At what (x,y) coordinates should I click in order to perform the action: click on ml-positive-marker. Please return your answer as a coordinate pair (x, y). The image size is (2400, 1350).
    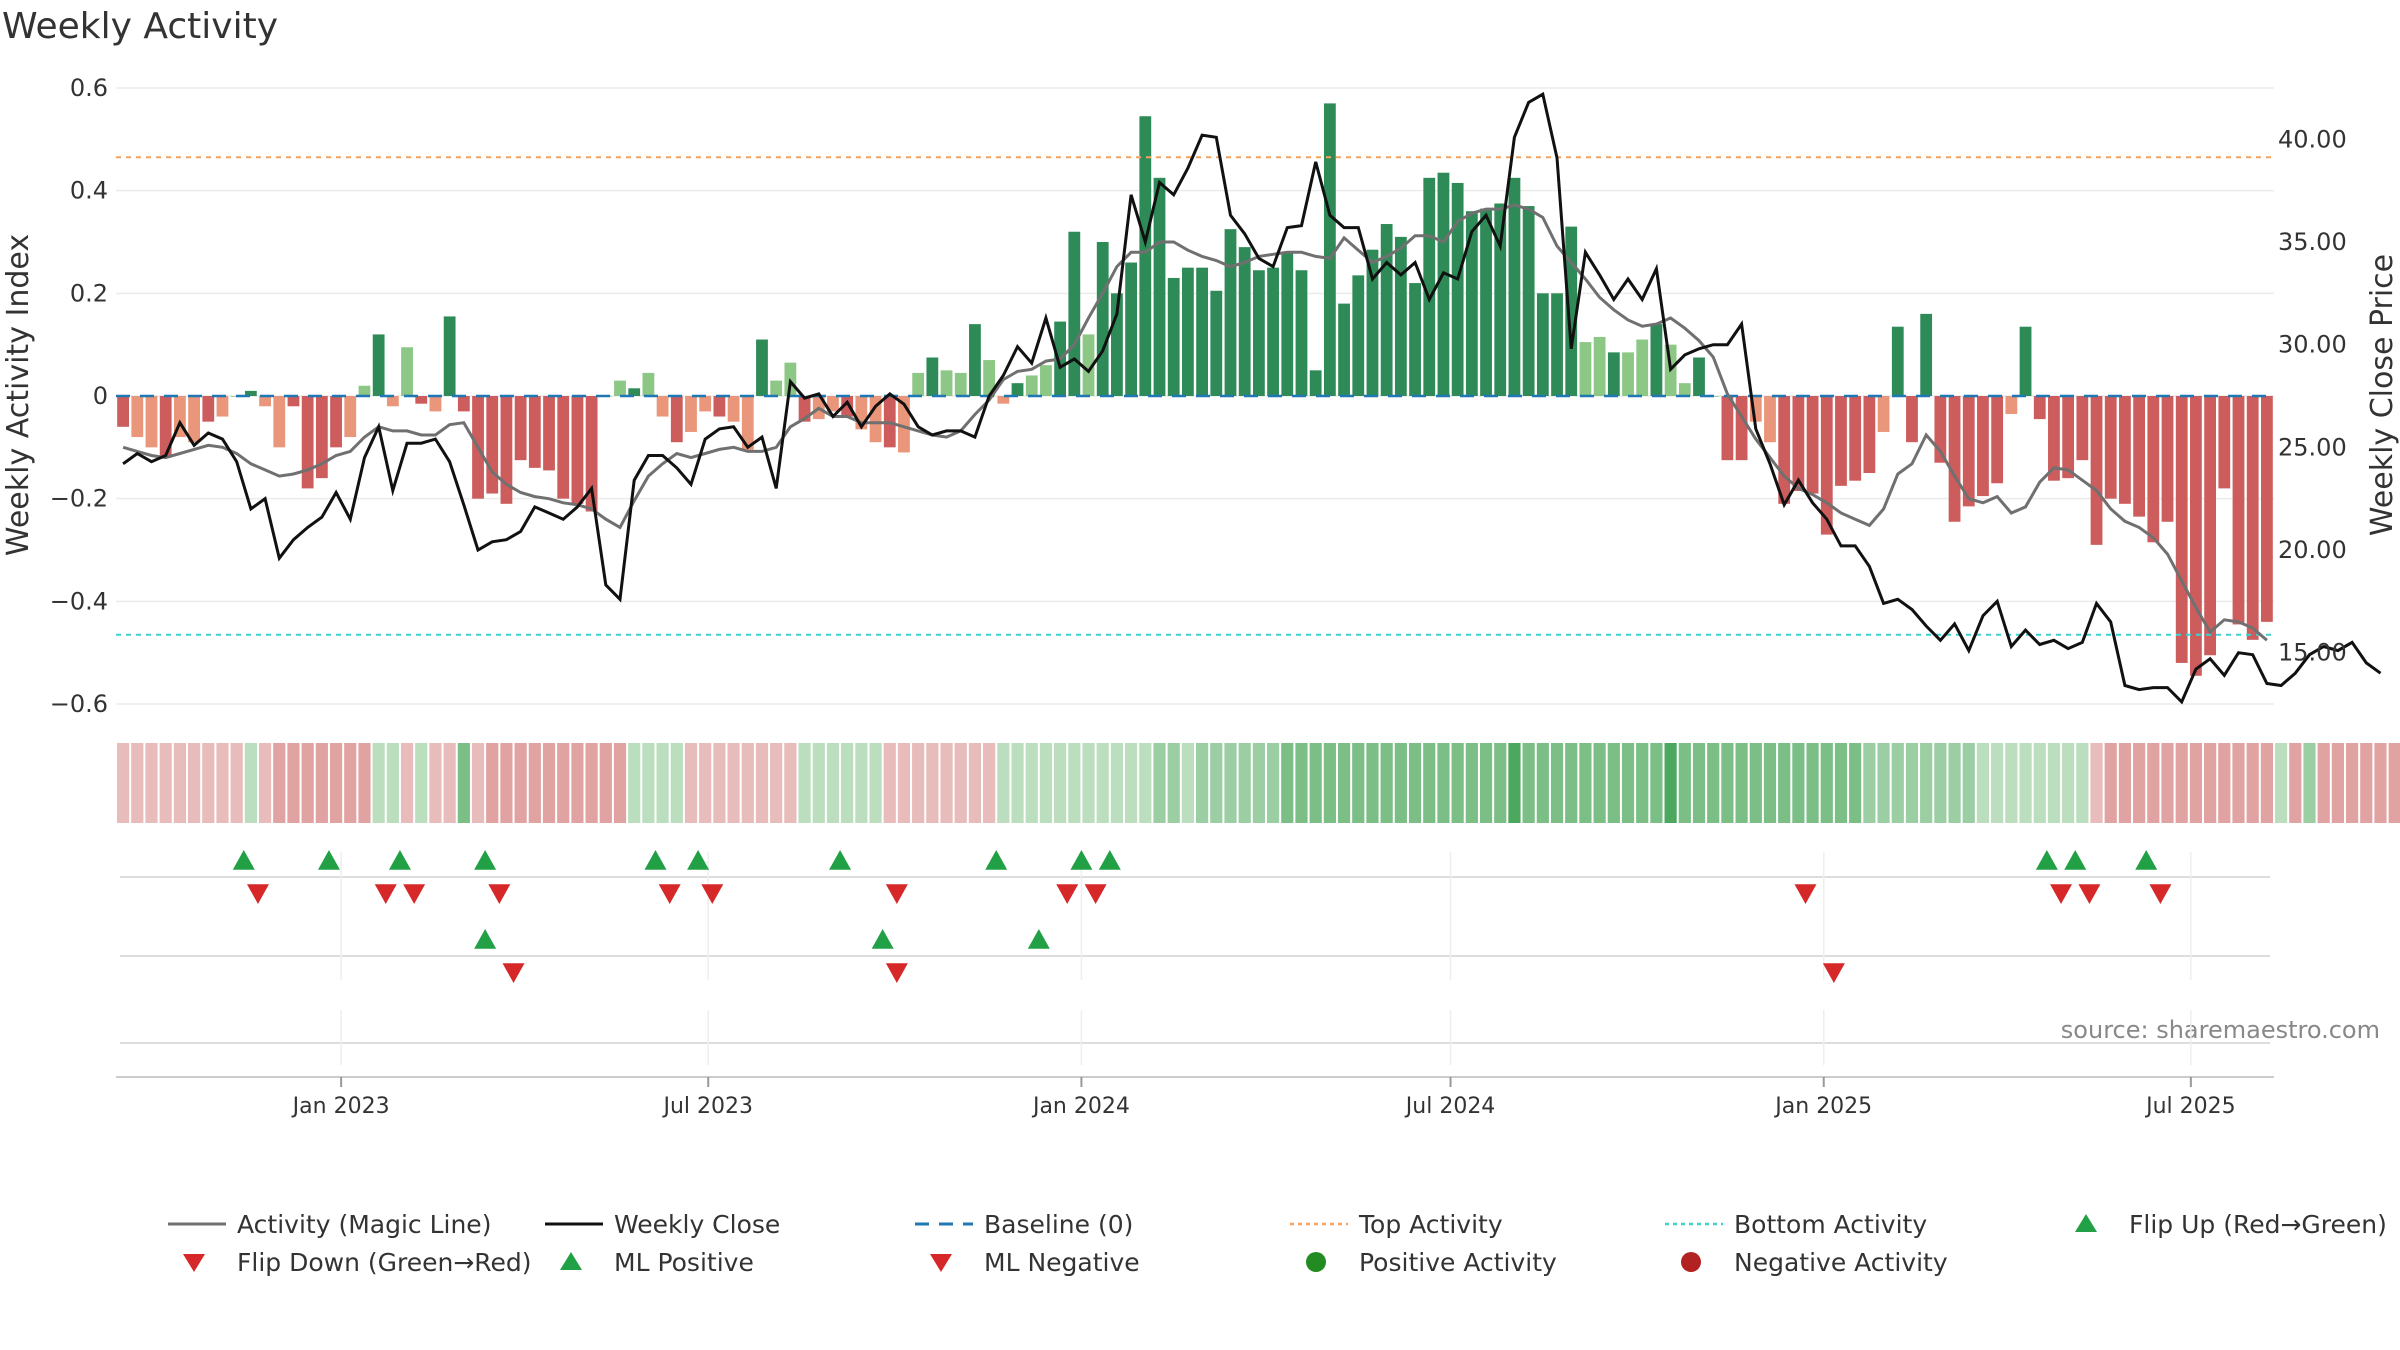
    Looking at the image, I should click on (1038, 939).